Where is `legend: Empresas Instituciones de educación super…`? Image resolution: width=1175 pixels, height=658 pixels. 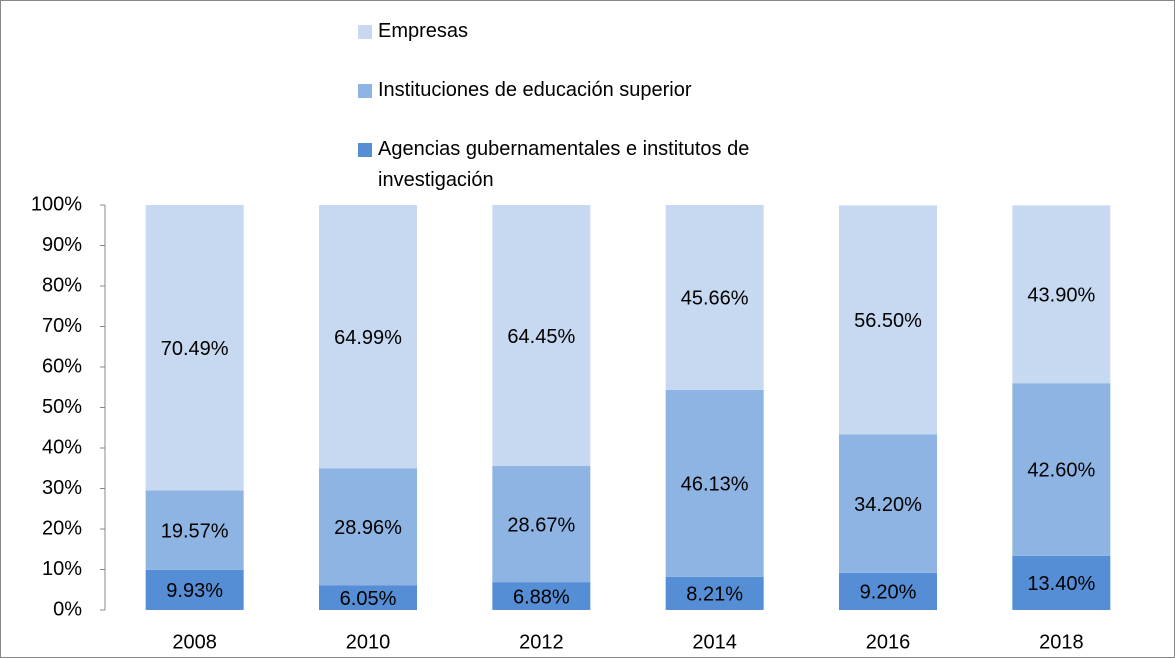
legend: Empresas Instituciones de educación super… is located at coordinates (598, 120).